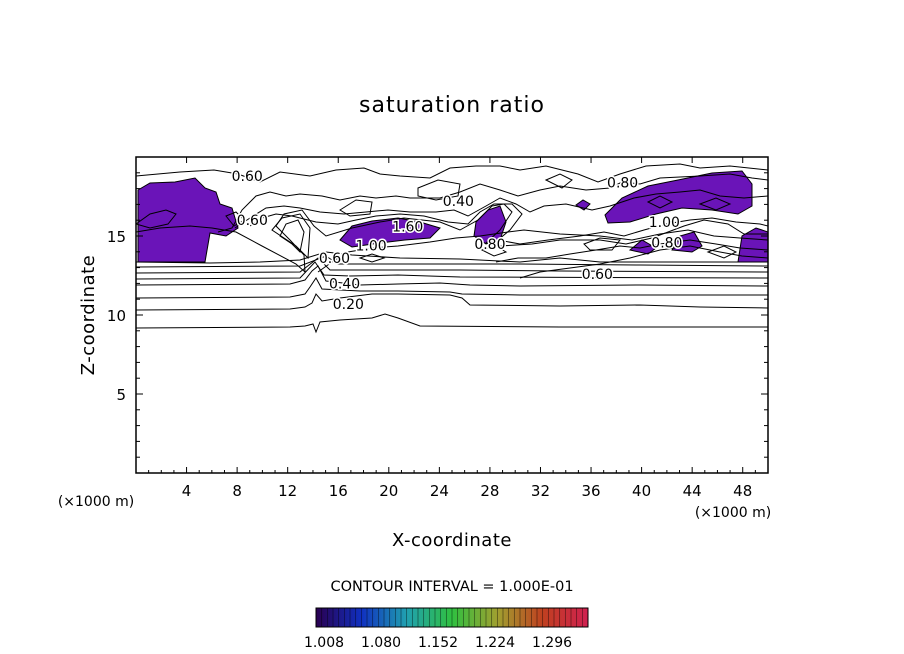 The width and height of the screenshot is (904, 654). What do you see at coordinates (381, 643) in the screenshot?
I see `colorbar-label: 1.080` at bounding box center [381, 643].